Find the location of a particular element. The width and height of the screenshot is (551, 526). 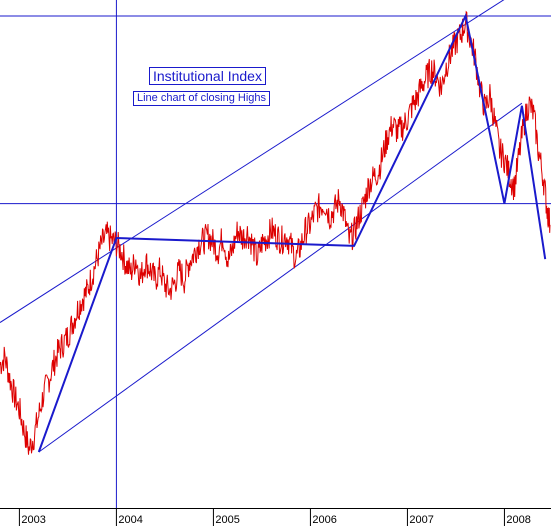

x-tick-label: 2008 is located at coordinates (518, 520).